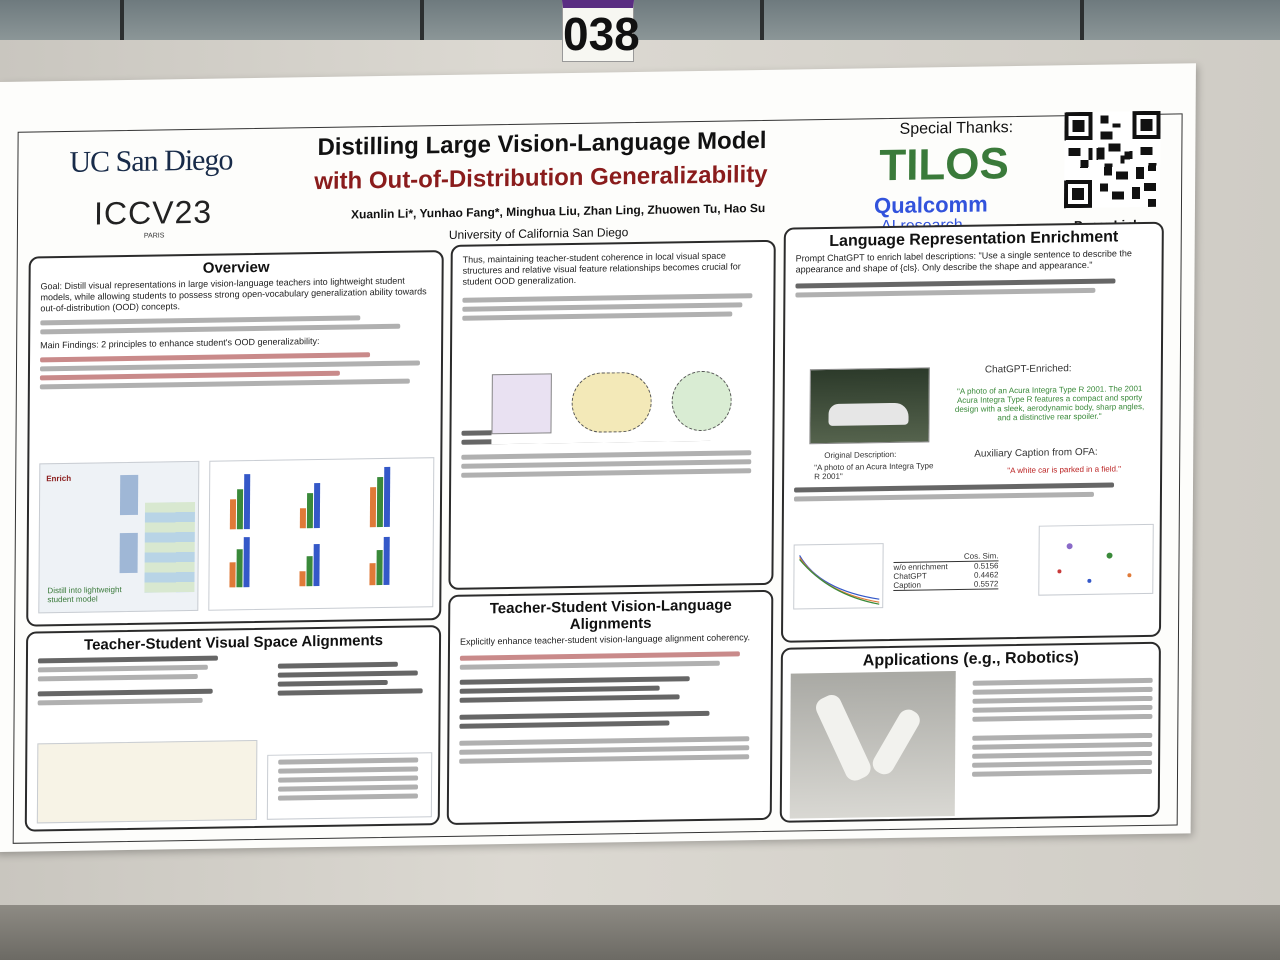 This screenshot has height=960, width=1280. I want to click on ucsd-logo: UC San Diego, so click(151, 161).